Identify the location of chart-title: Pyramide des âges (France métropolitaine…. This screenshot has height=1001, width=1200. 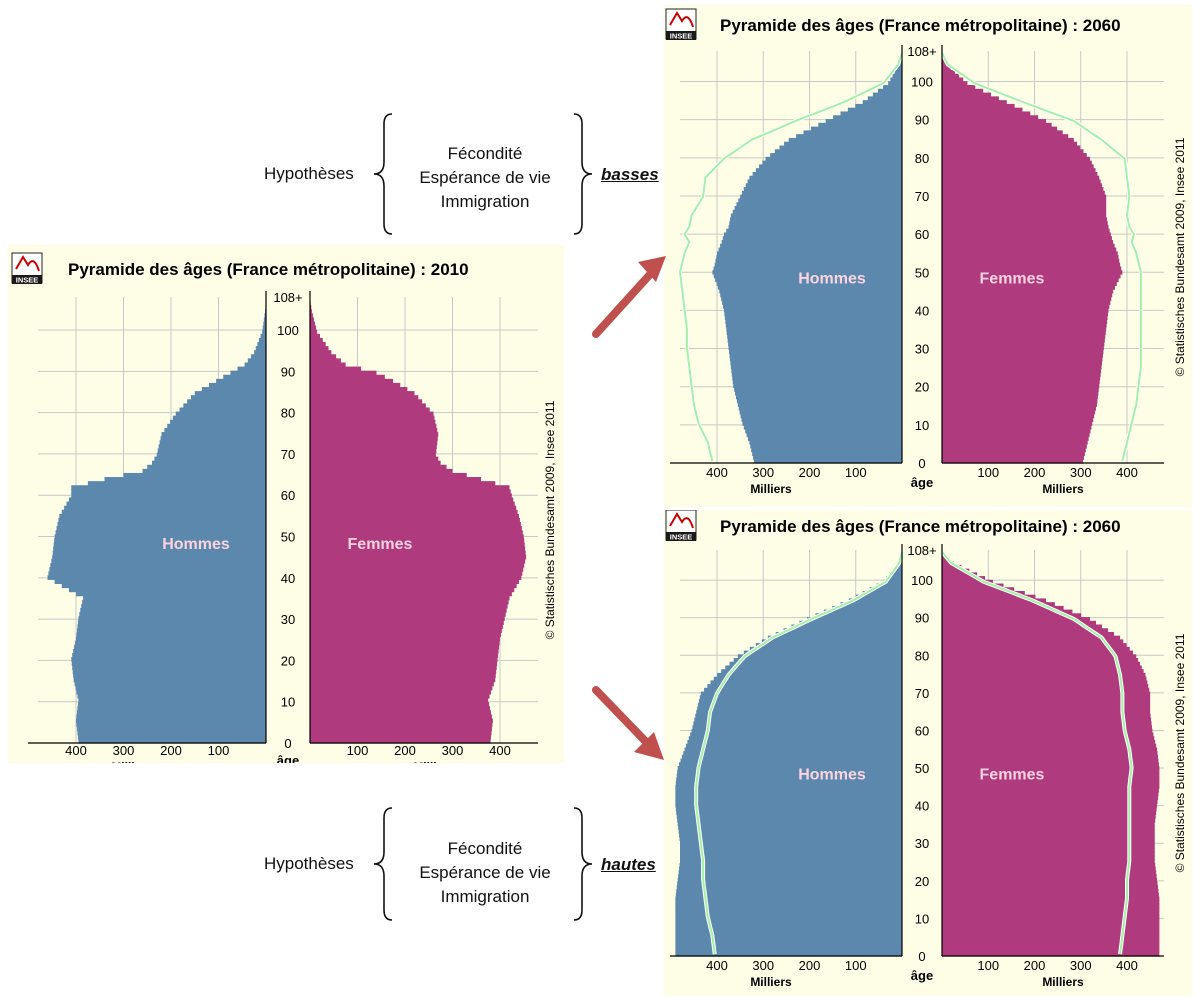
(268, 269).